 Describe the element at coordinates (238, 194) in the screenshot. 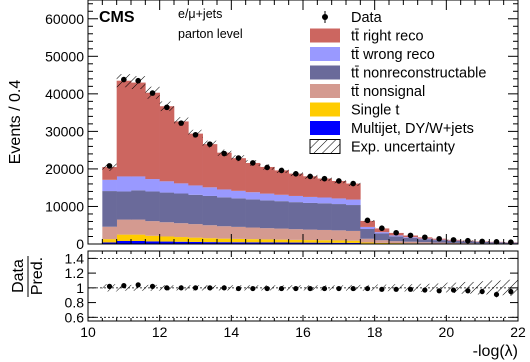

I see `bar-s4-b9` at that location.